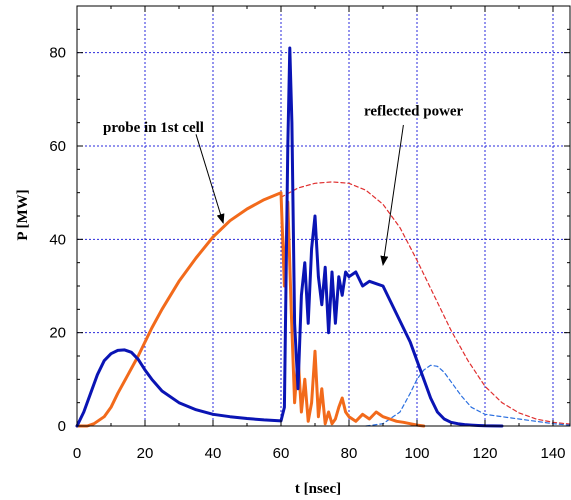 The width and height of the screenshot is (571, 500). What do you see at coordinates (153, 128) in the screenshot?
I see `annotation-label: probe in 1st cell` at bounding box center [153, 128].